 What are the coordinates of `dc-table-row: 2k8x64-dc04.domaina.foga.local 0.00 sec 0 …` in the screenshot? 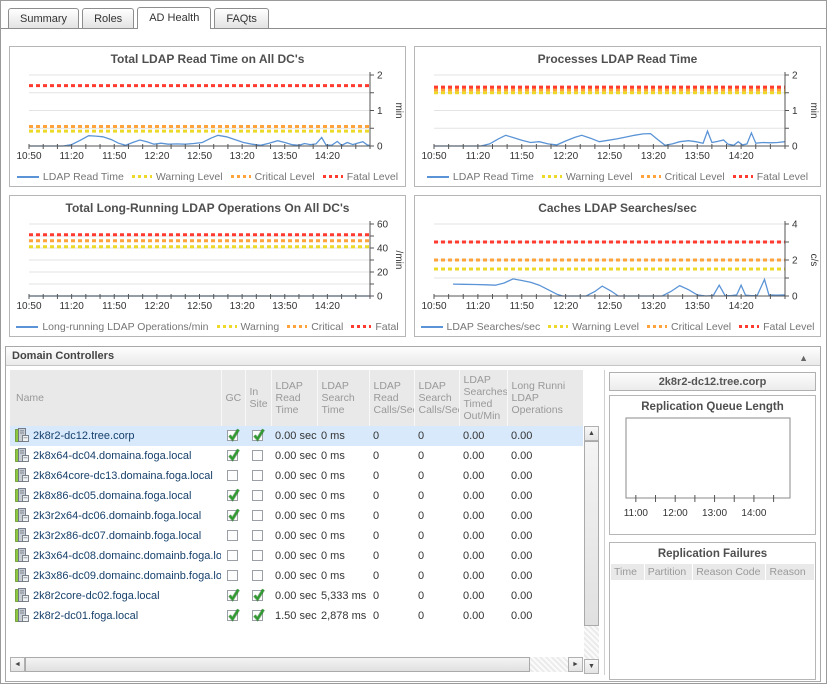 It's located at (296, 456).